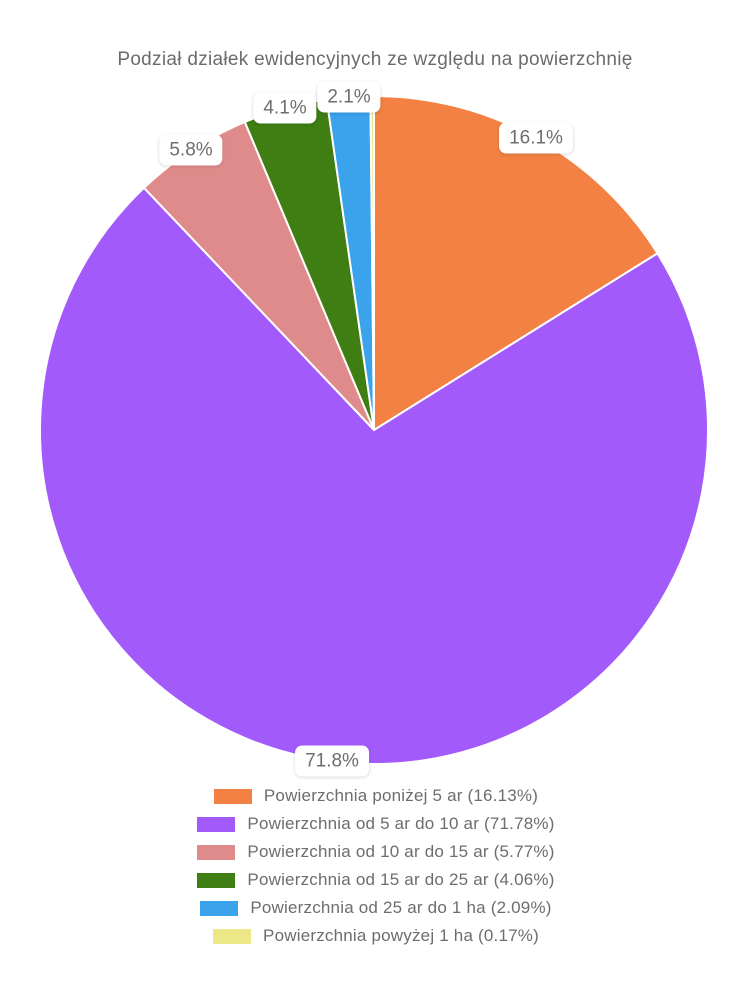 This screenshot has width=750, height=1000. I want to click on legend-label: Powierzchnia poniżej 5 ar (16.13%), so click(401, 795).